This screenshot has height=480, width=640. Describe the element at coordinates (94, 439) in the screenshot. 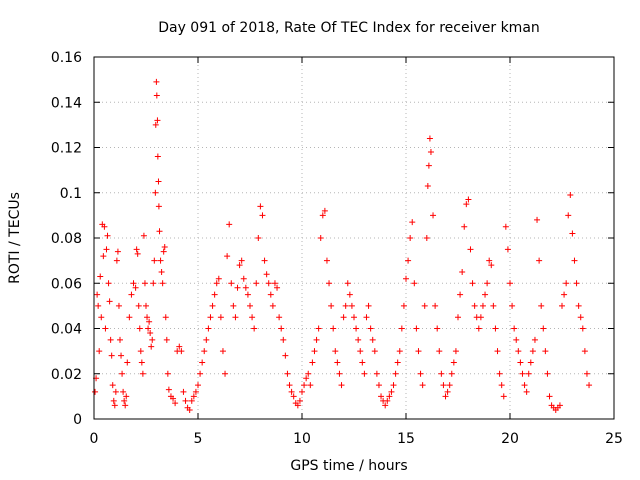

I see `x-tick-label: 0` at that location.